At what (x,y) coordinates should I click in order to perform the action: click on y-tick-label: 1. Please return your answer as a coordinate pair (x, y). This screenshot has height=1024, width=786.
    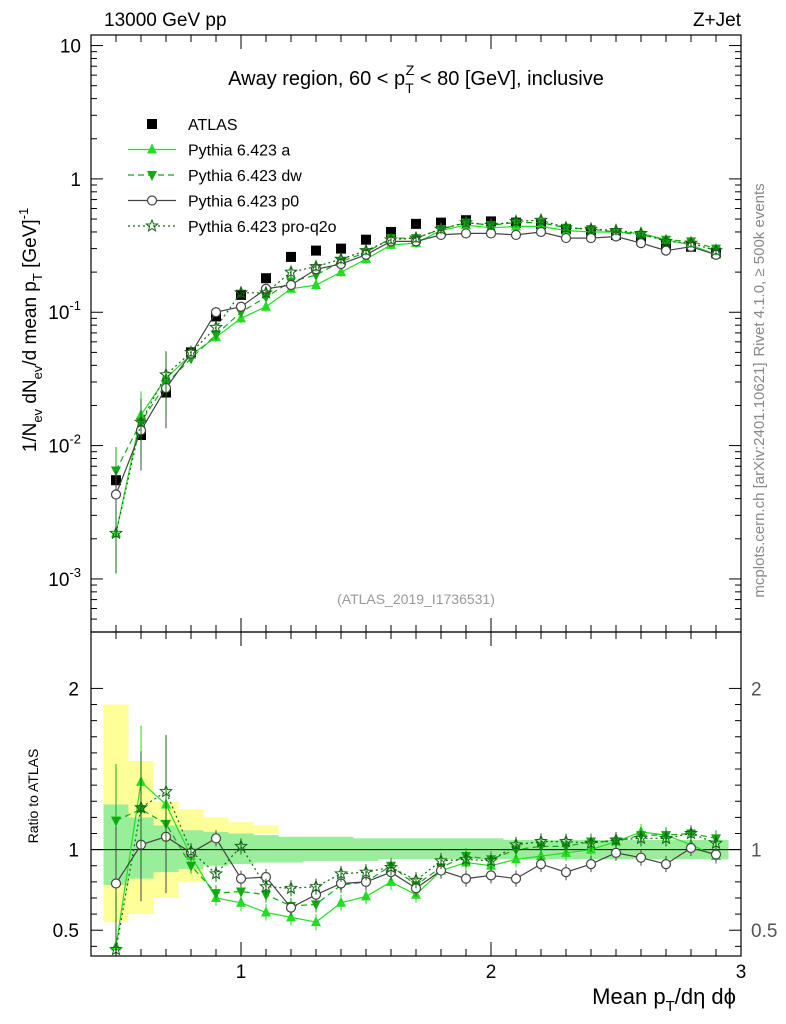
    Looking at the image, I should click on (75, 180).